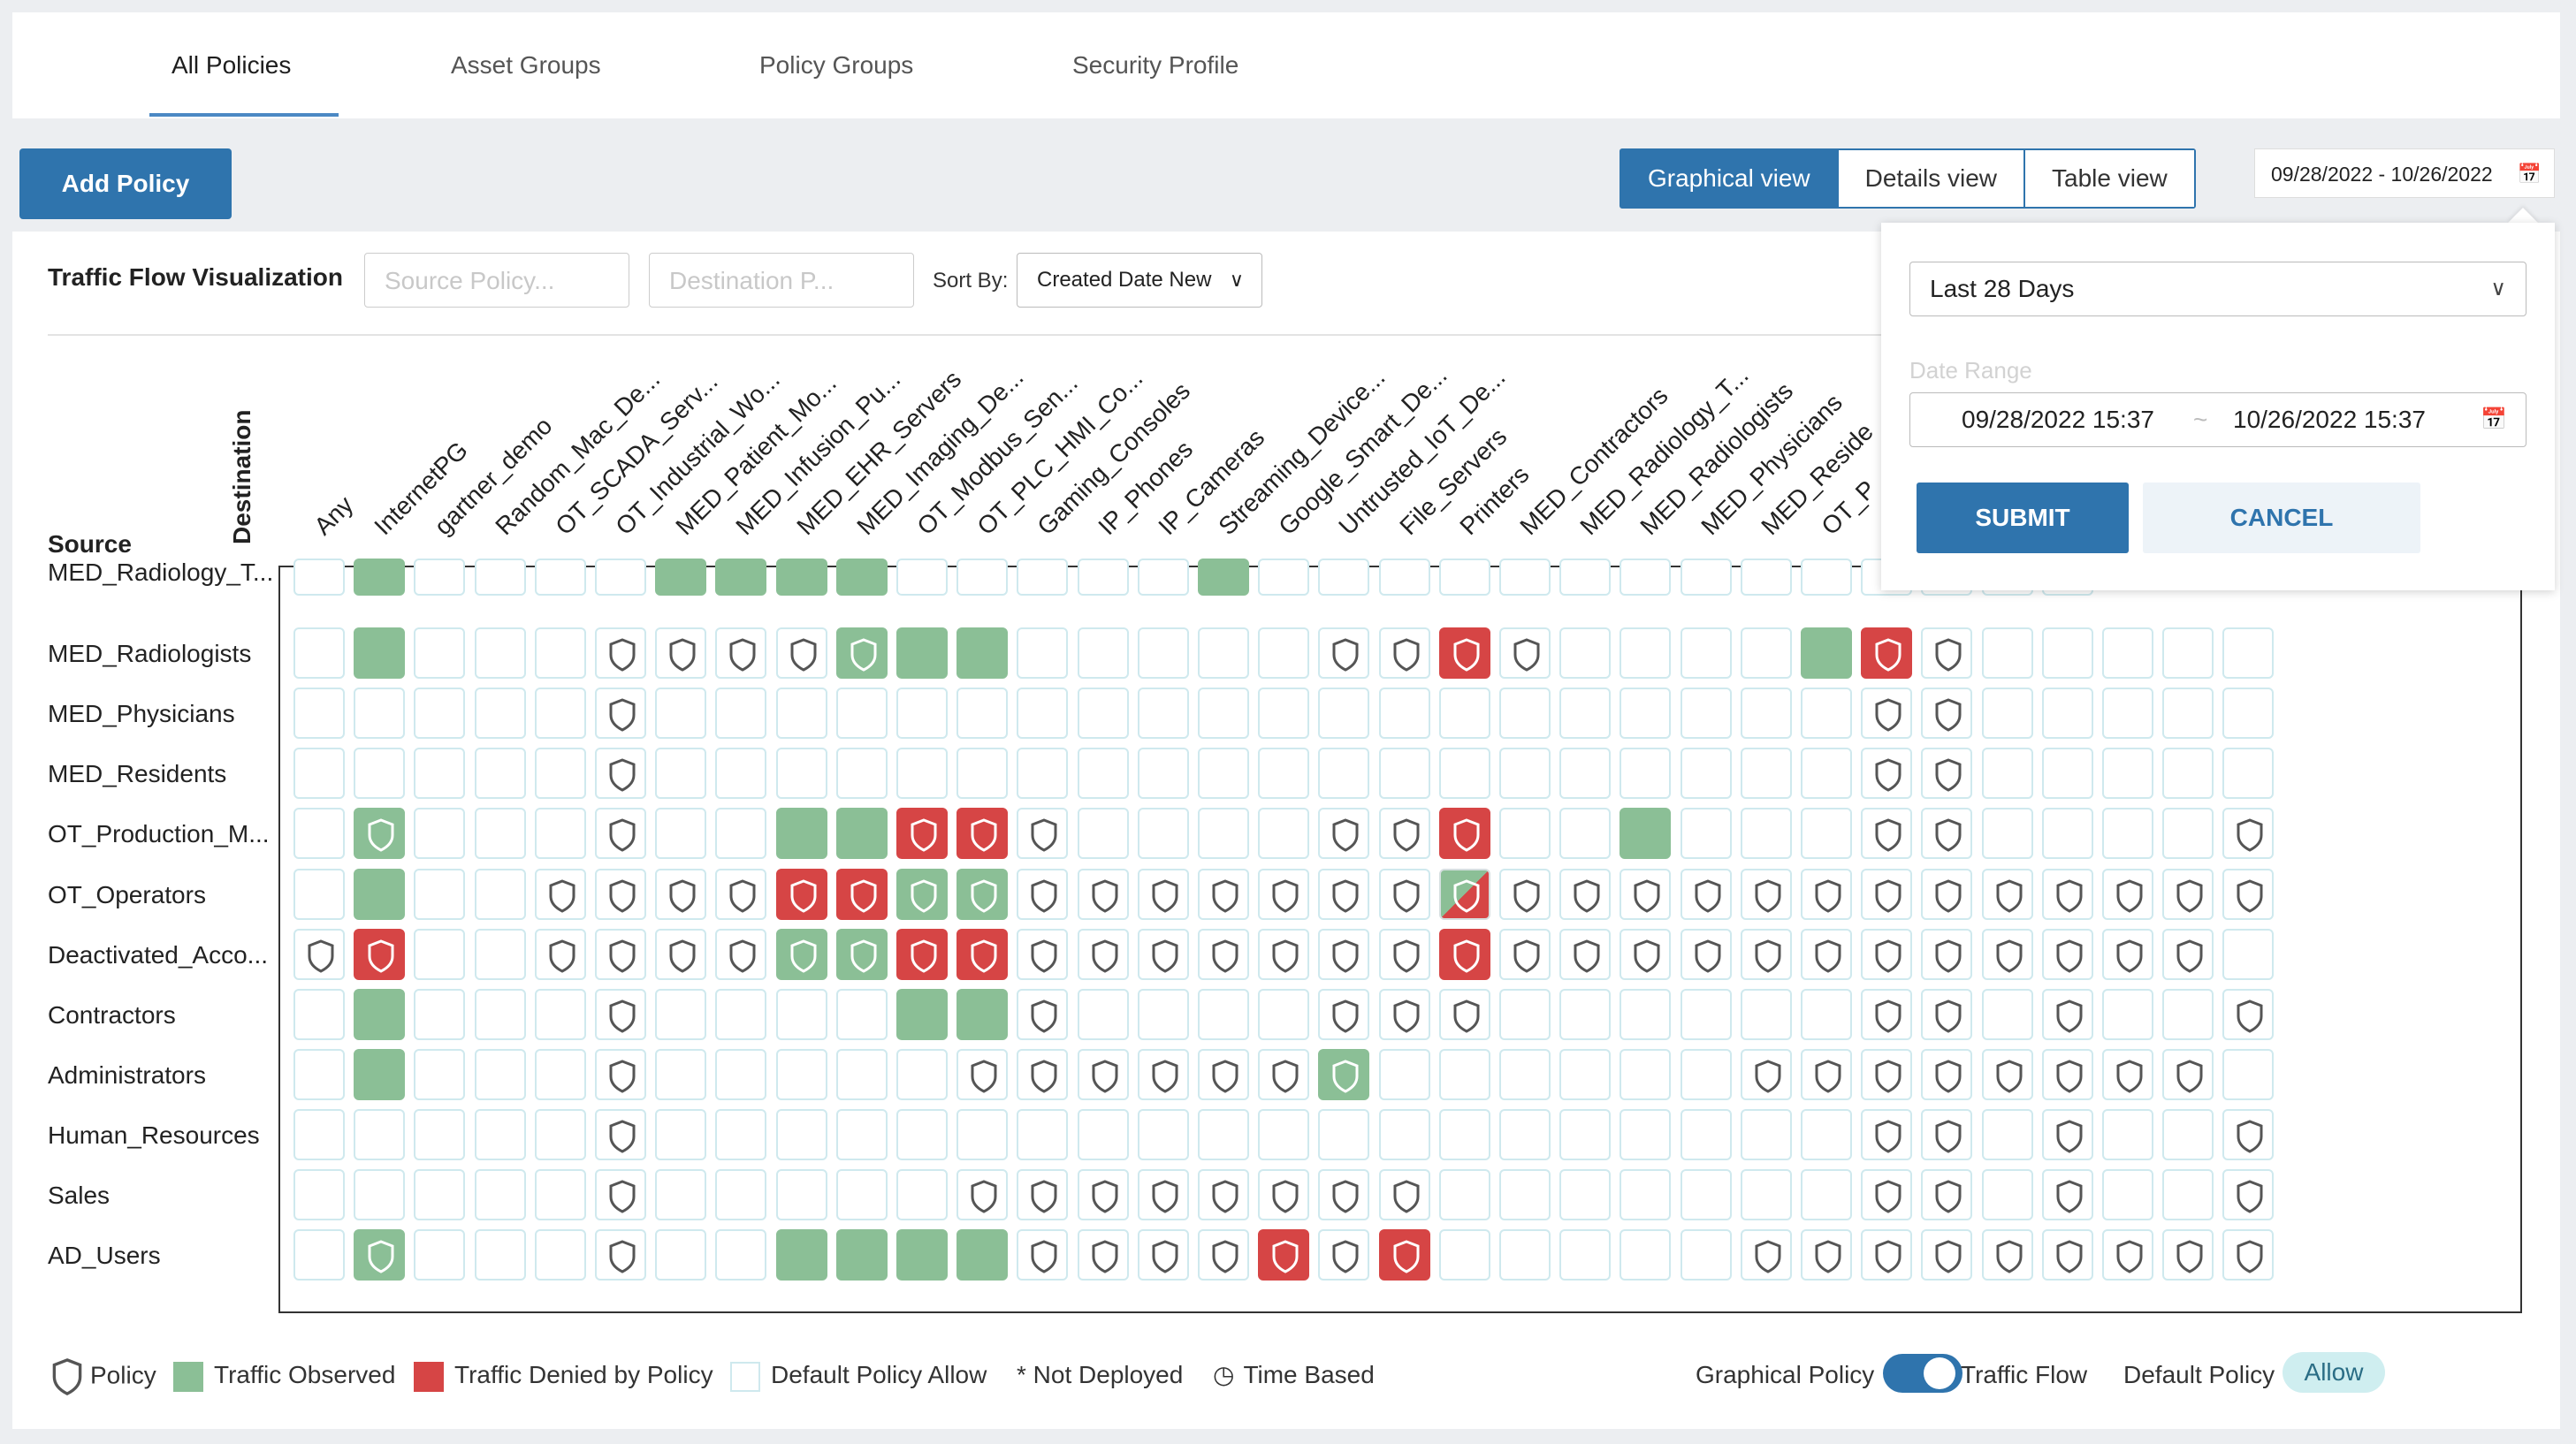  I want to click on date-range-picker: 09/28/2022 - 10/26/2022 📅, so click(2404, 173).